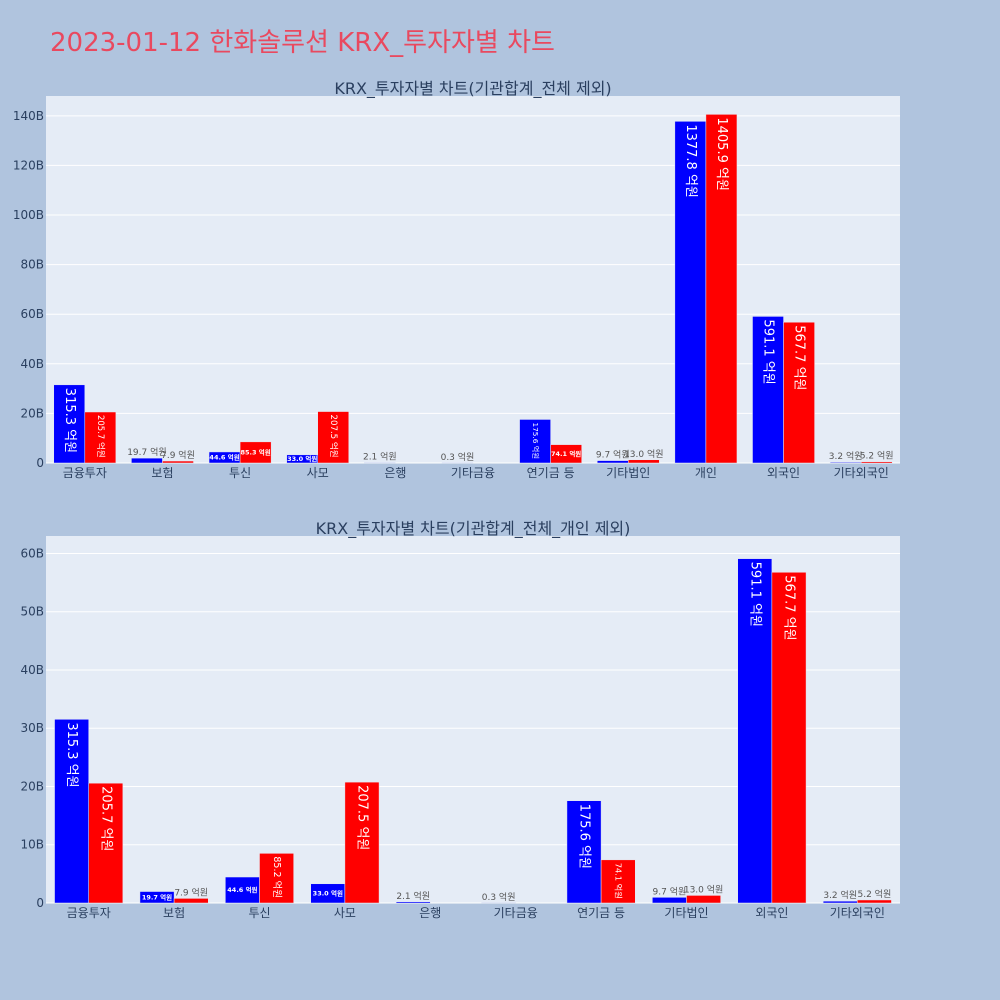 The width and height of the screenshot is (1000, 1000). What do you see at coordinates (334, 436) in the screenshot?
I see `data-label: 207.5 억원` at bounding box center [334, 436].